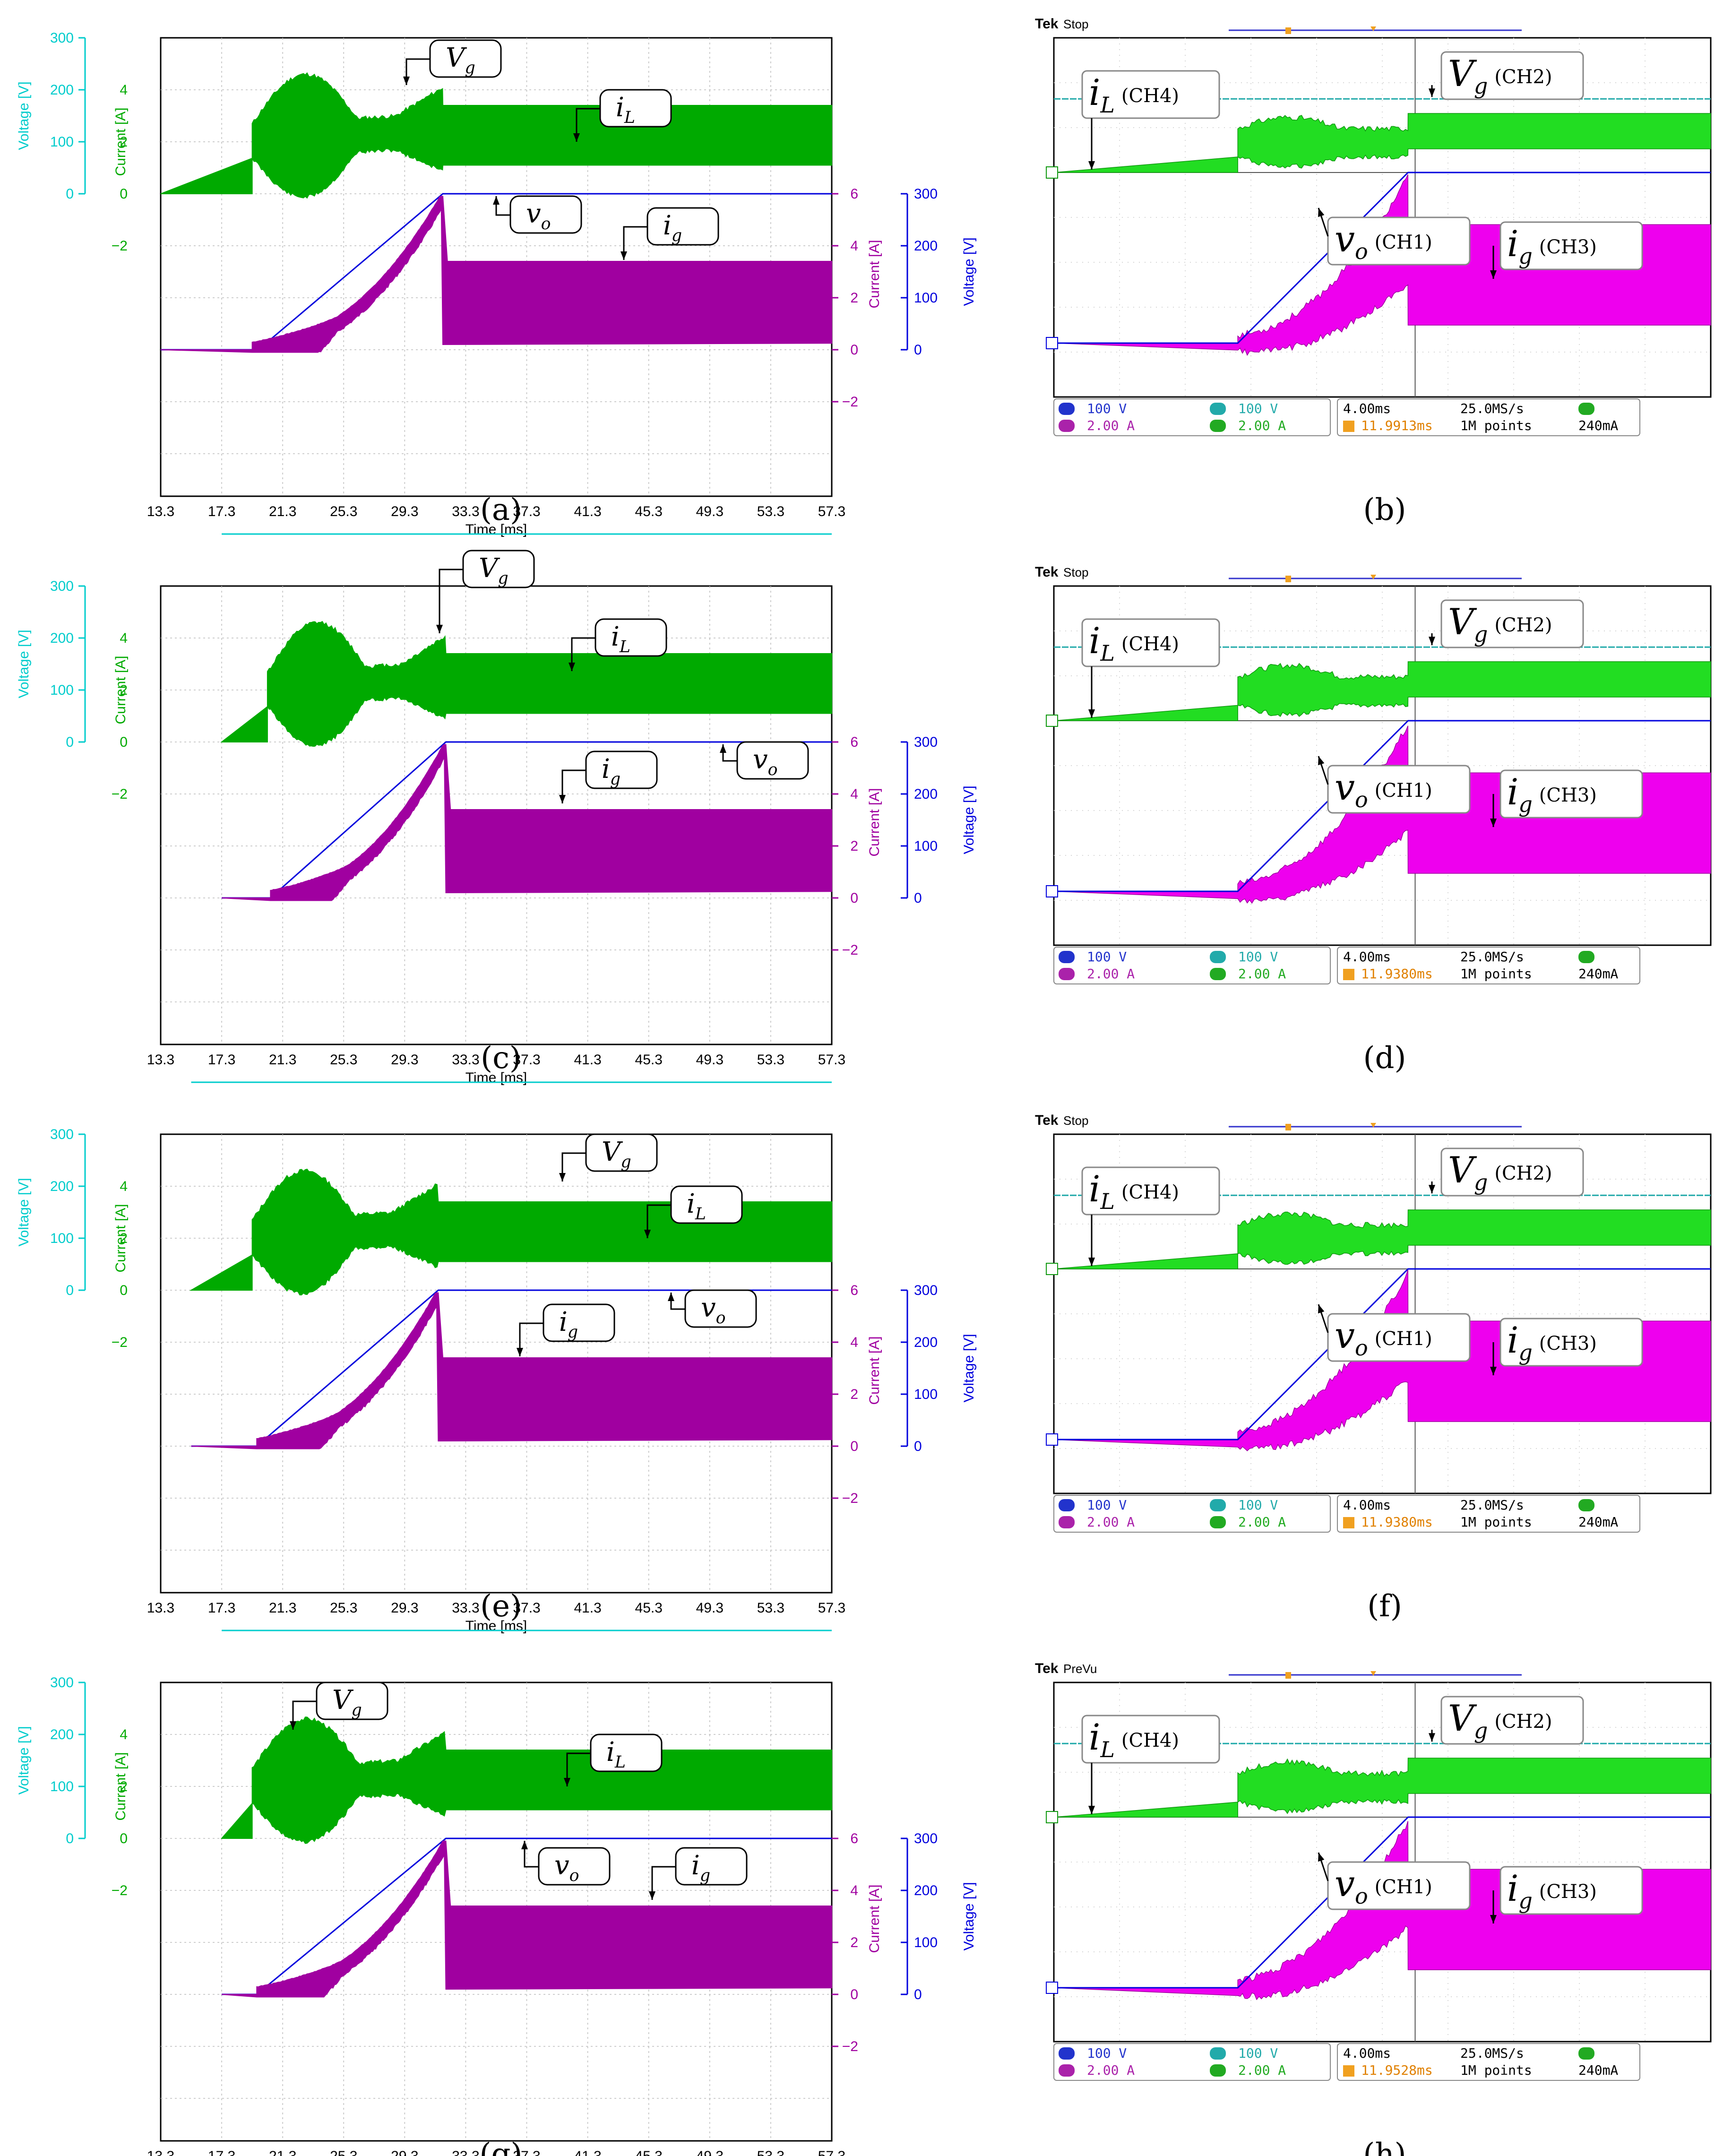 Image resolution: width=1732 pixels, height=2156 pixels. I want to click on ig-label-subscript: g, so click(573, 1333).